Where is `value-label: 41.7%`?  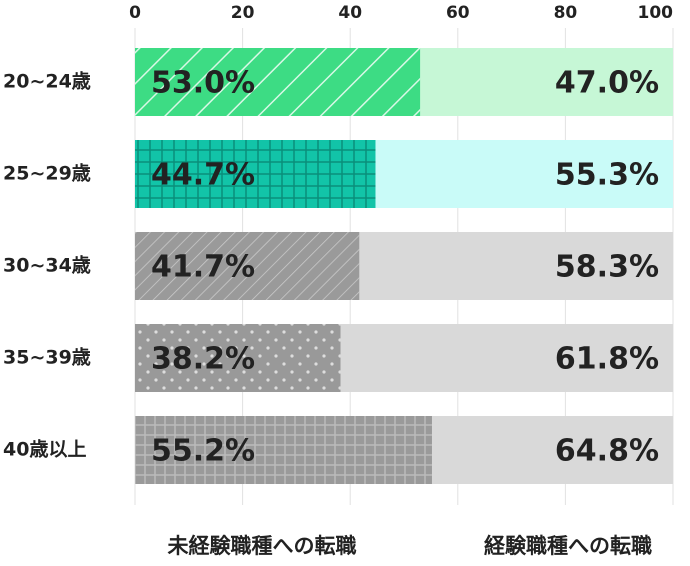 value-label: 41.7% is located at coordinates (203, 267).